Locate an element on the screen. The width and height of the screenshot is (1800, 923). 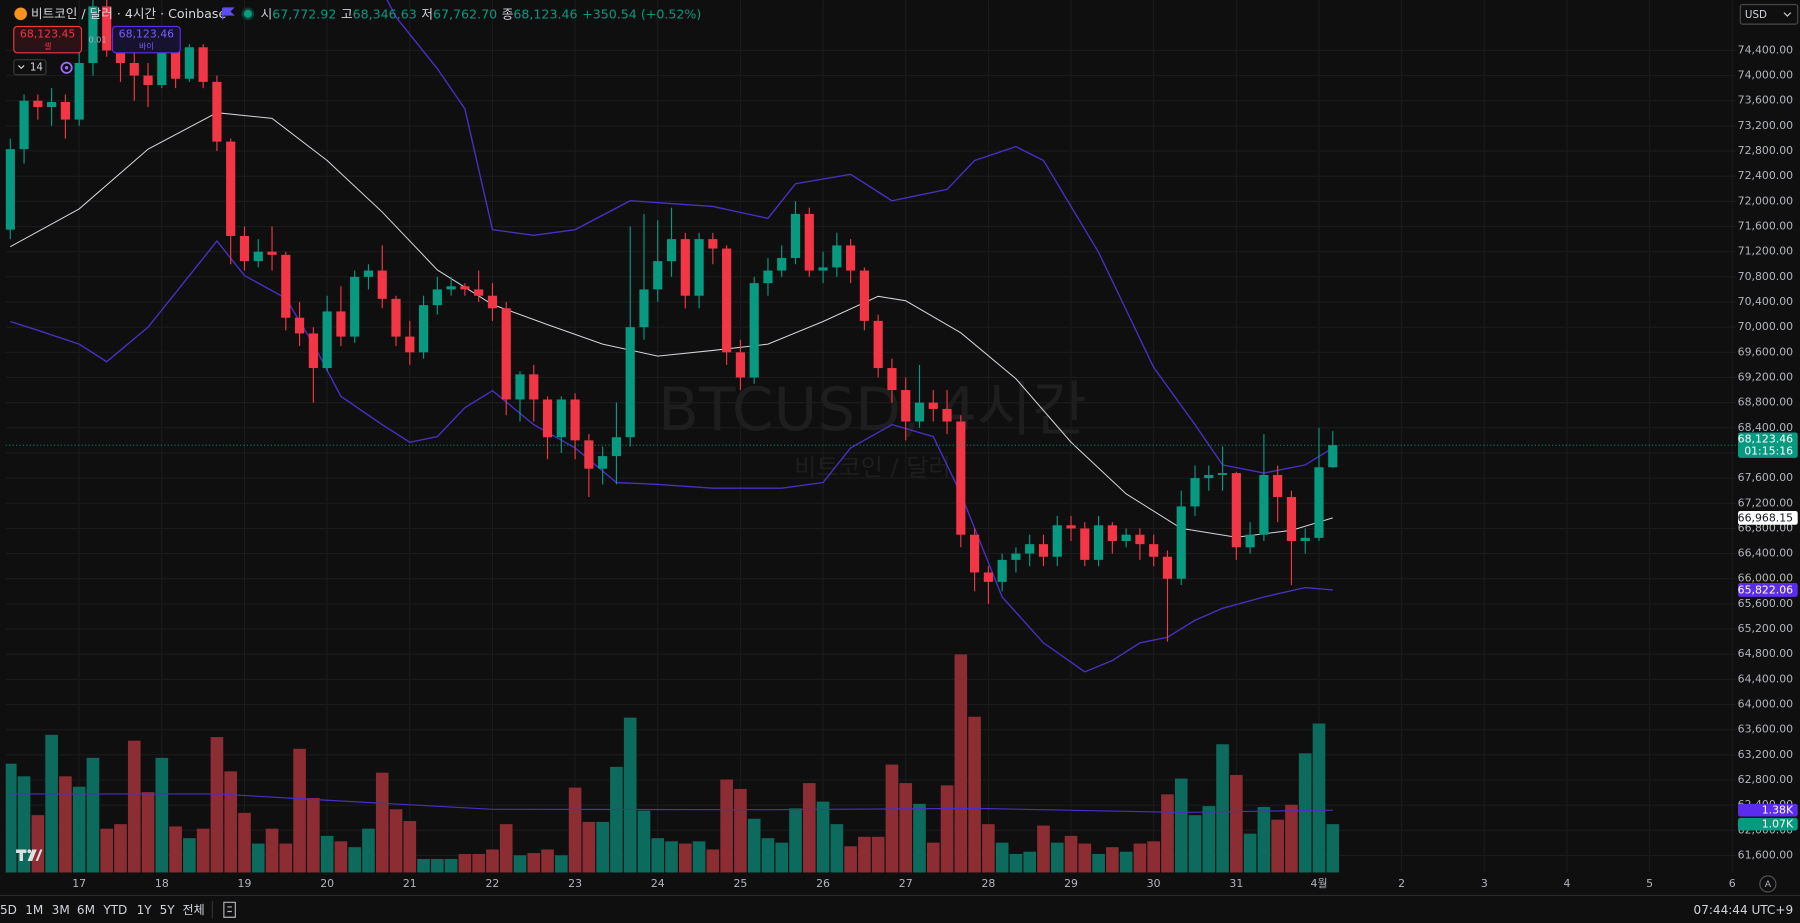
compare-icon is located at coordinates (229, 909).